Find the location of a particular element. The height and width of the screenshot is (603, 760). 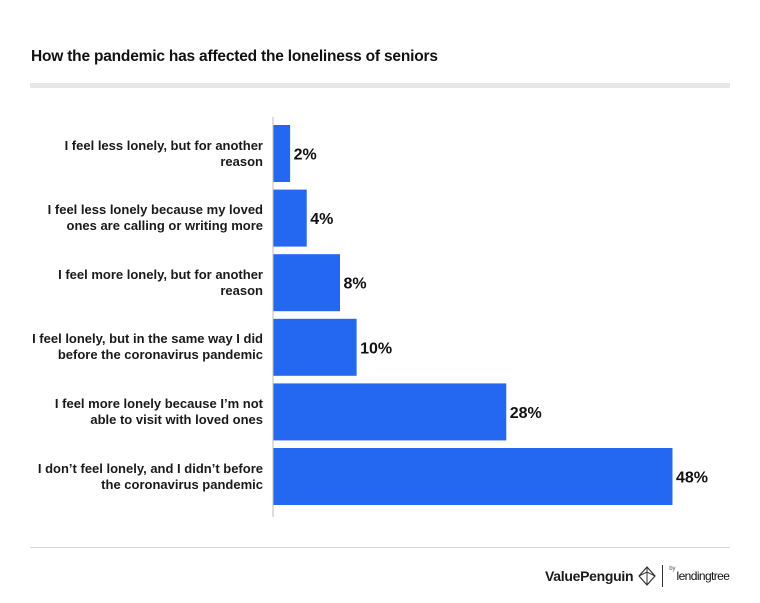

category-label-line: I feel less lonely, but for another is located at coordinates (163, 145).